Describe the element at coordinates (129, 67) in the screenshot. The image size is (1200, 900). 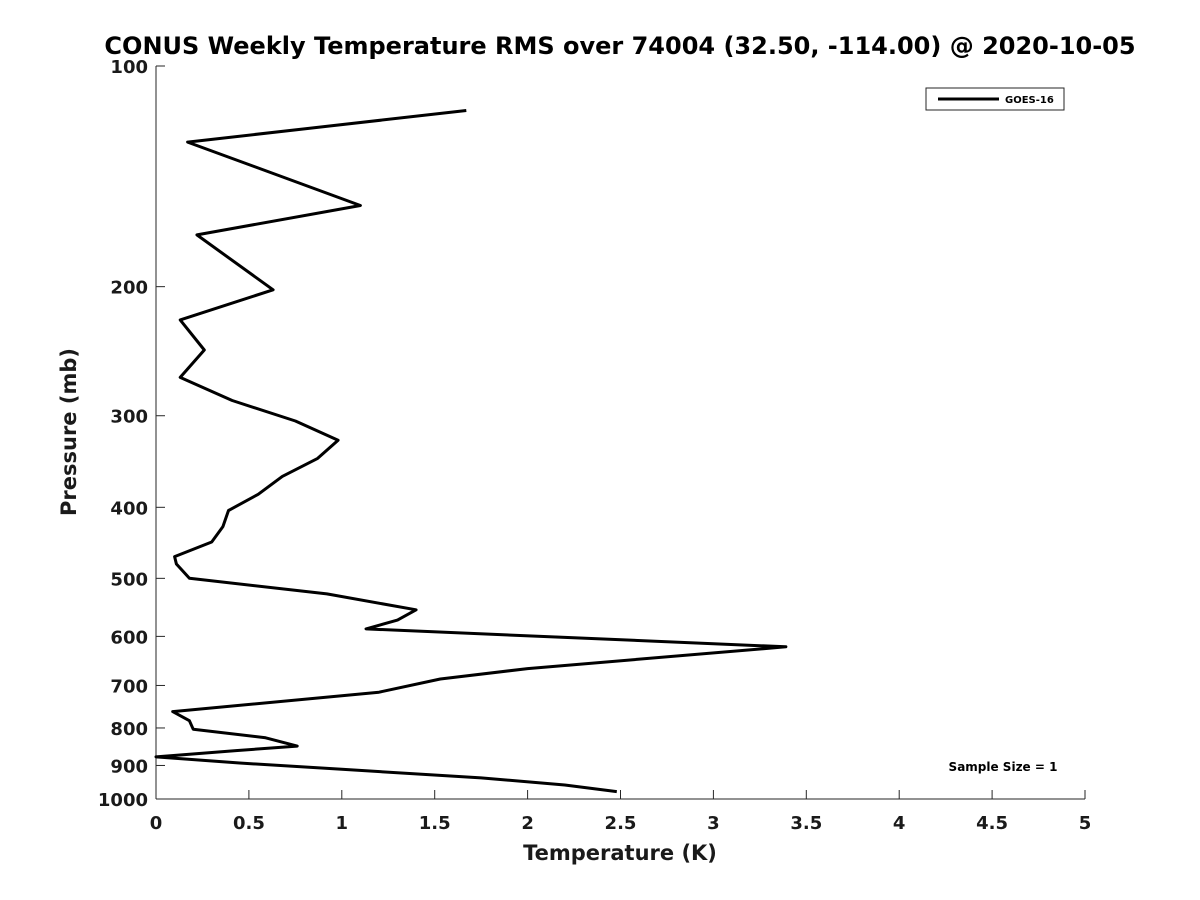
I see `y-tick-label: 100` at that location.